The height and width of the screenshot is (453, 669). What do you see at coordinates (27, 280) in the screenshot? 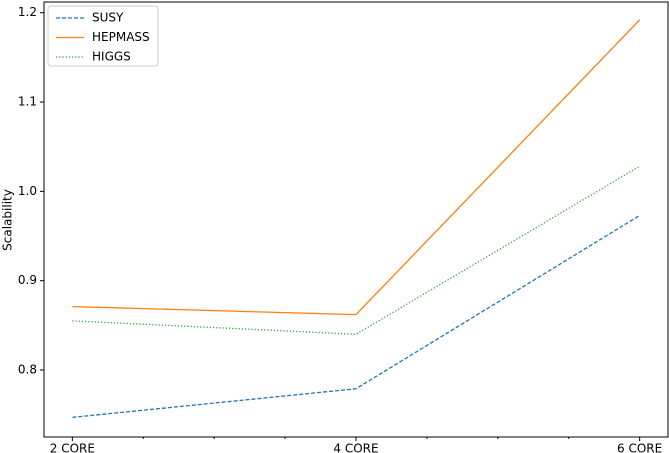
I see `y-tick-label: 0.9` at bounding box center [27, 280].